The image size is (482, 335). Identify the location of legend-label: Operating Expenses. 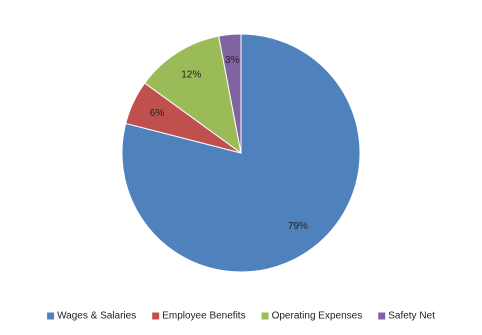
(317, 316).